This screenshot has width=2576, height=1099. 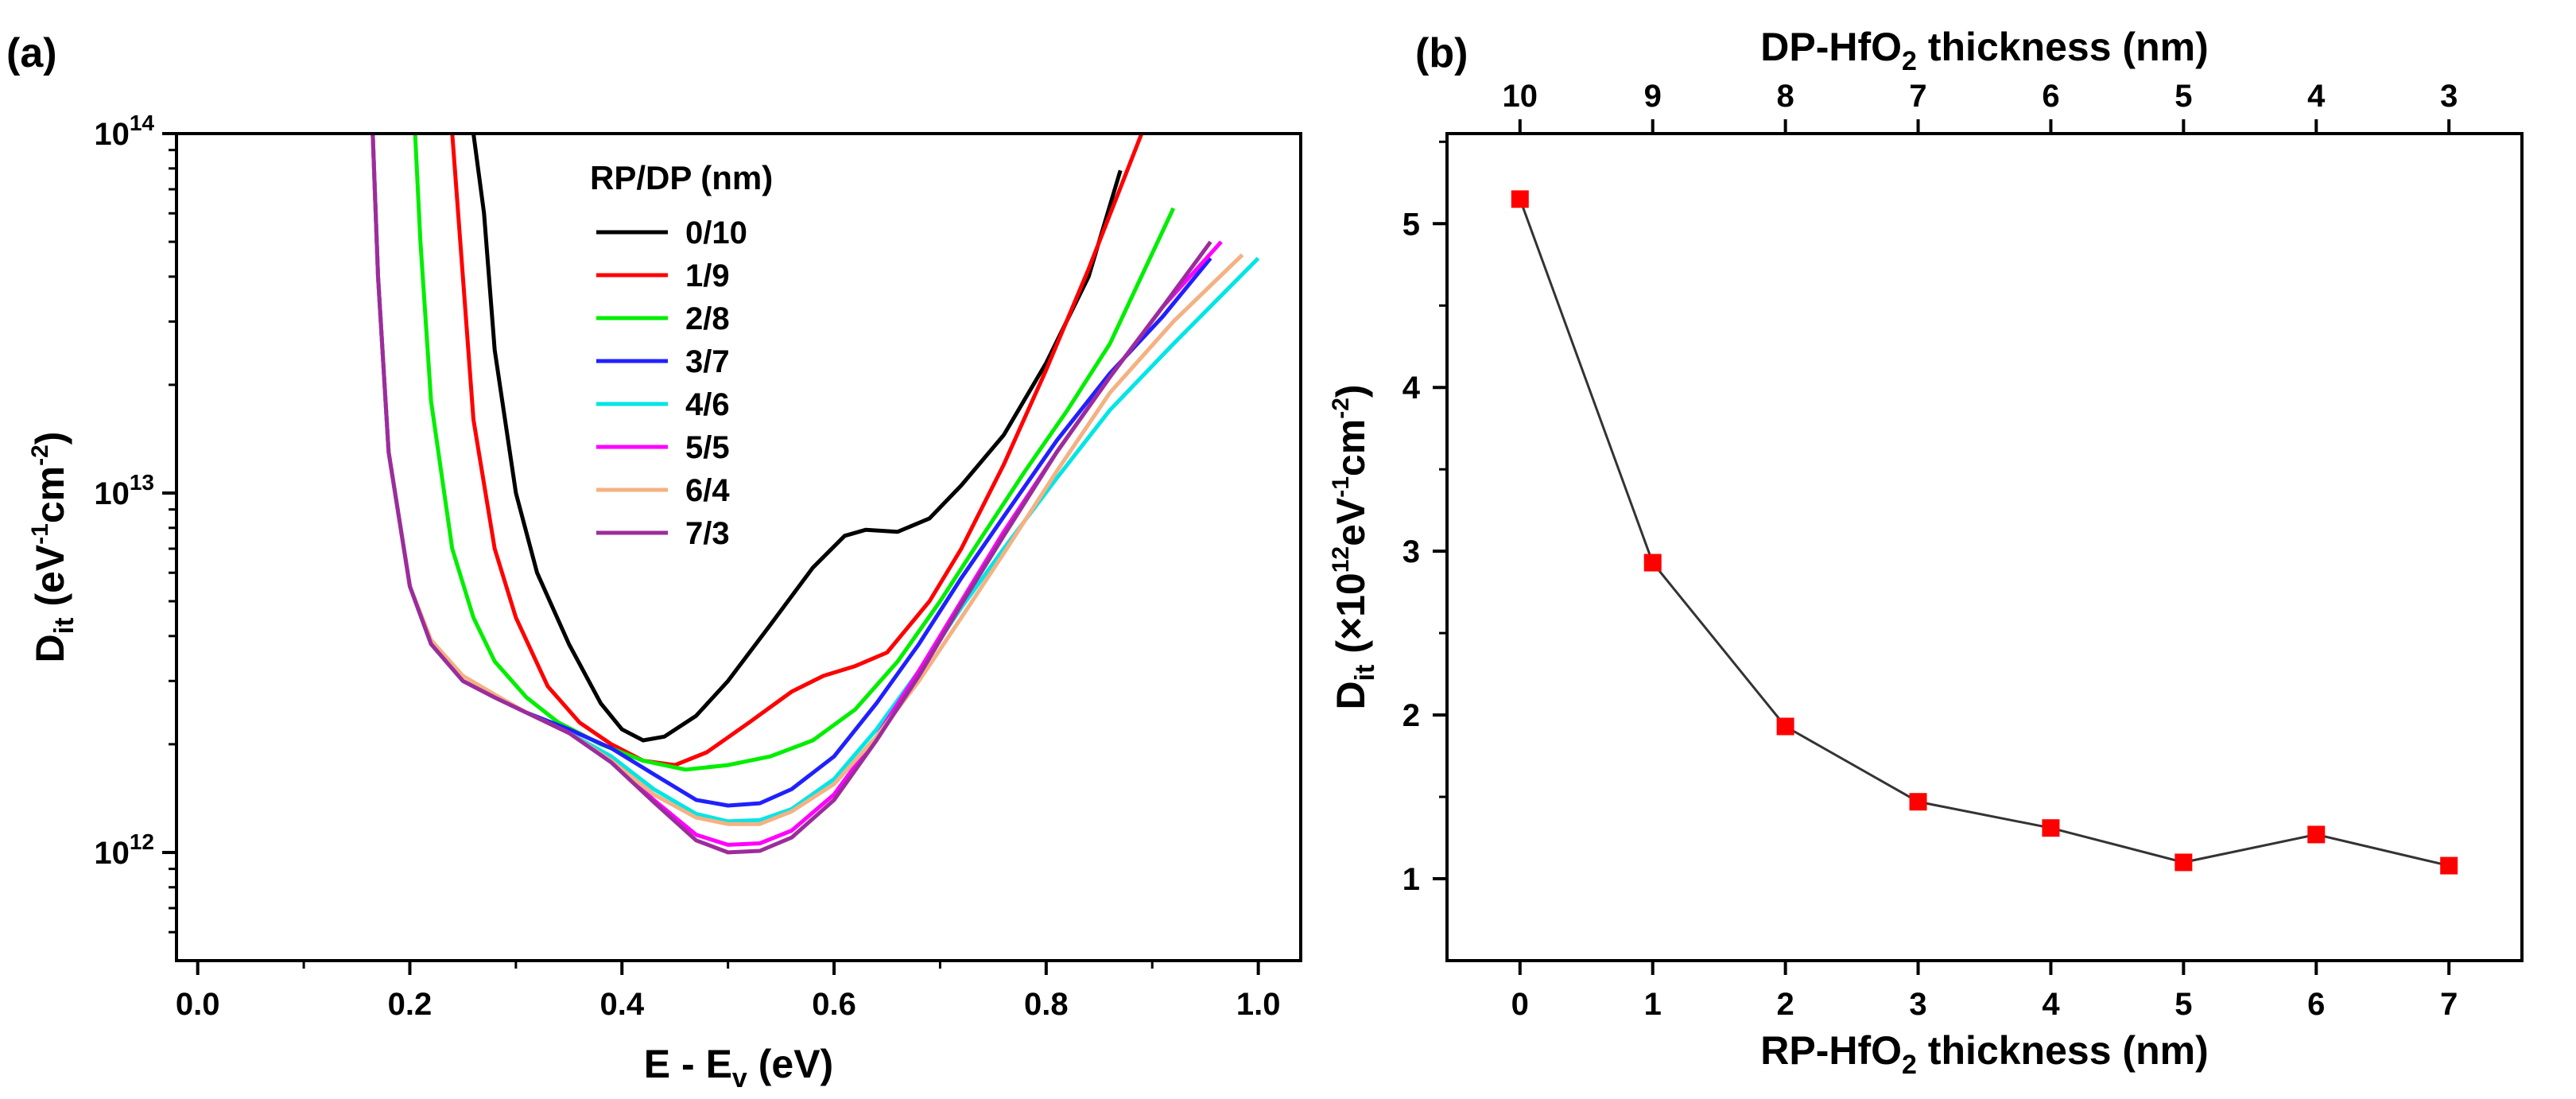 I want to click on x-tick-label: 5, so click(x=2183, y=1005).